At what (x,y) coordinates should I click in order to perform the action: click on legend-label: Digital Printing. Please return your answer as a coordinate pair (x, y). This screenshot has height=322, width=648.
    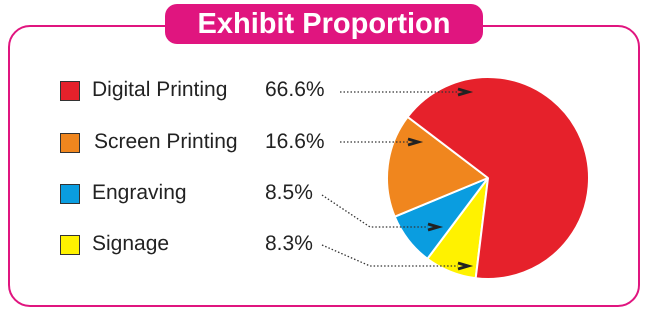
    Looking at the image, I should click on (160, 90).